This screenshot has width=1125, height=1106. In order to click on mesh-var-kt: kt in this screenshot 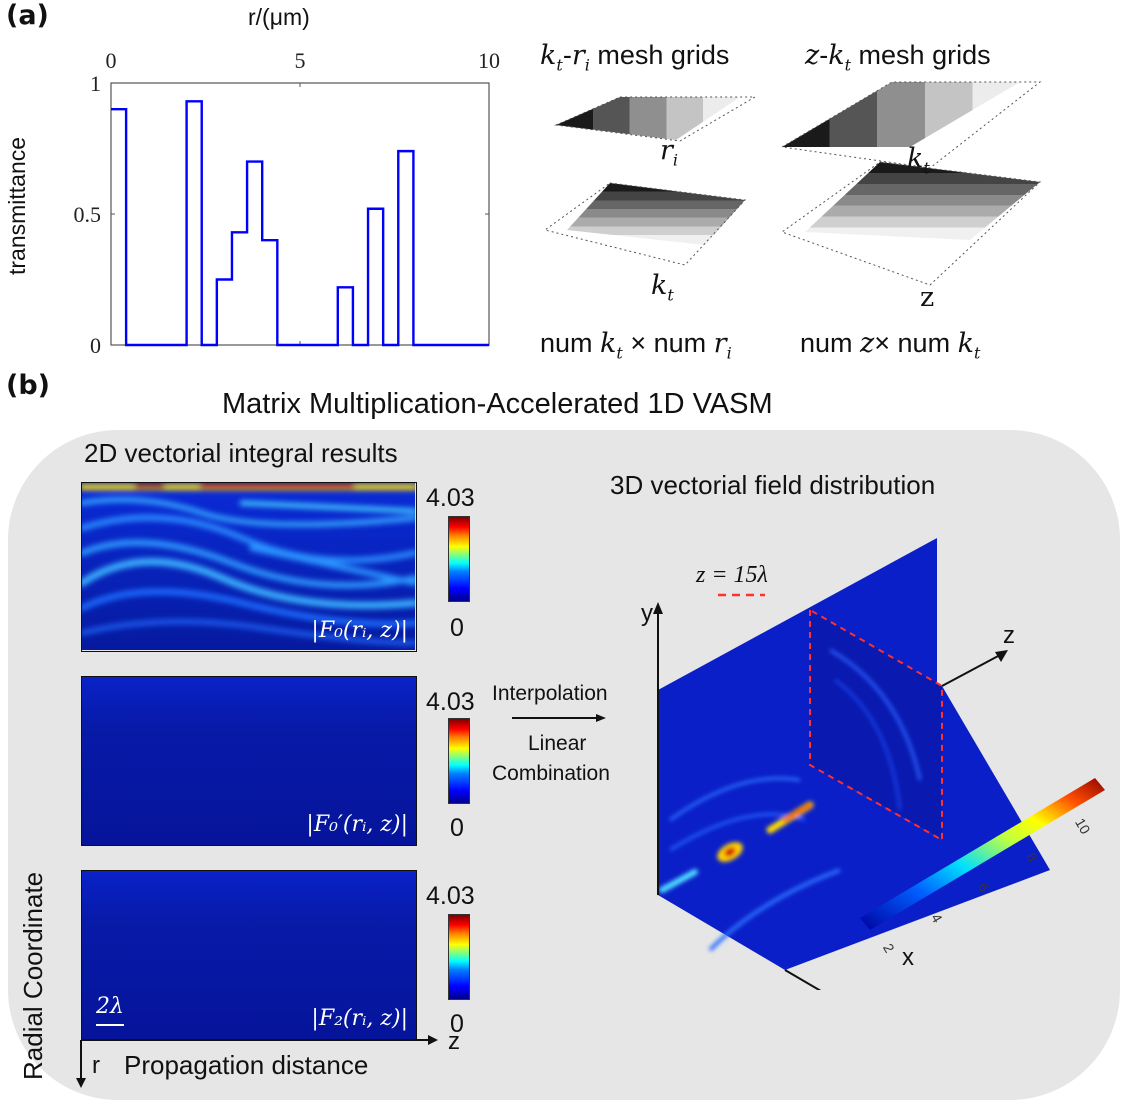, I will do `click(918, 160)`.